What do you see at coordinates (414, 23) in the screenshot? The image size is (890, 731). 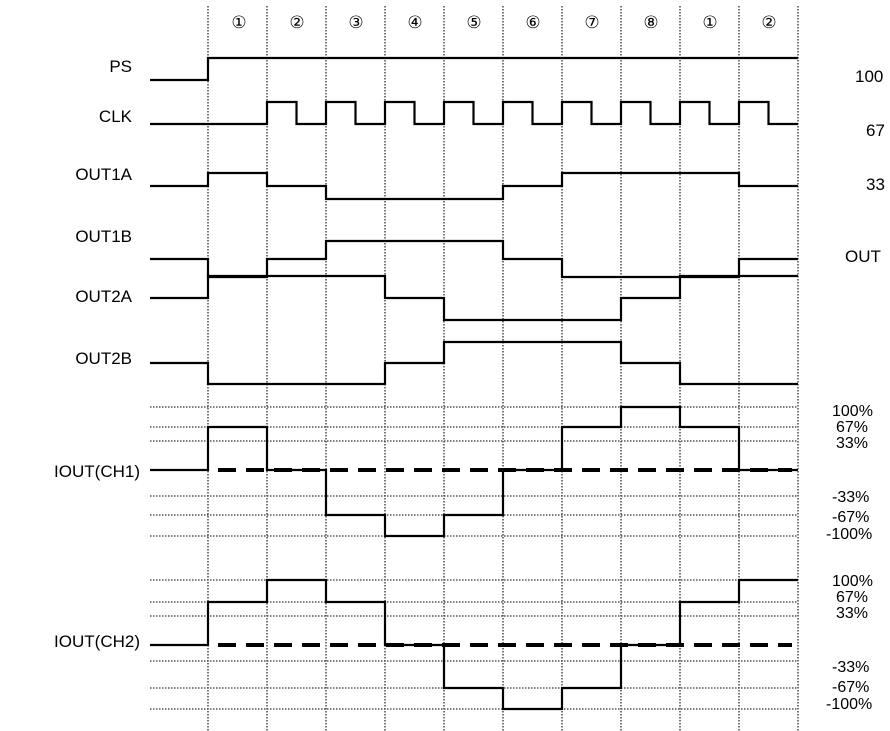 I see `step-number: ④` at bounding box center [414, 23].